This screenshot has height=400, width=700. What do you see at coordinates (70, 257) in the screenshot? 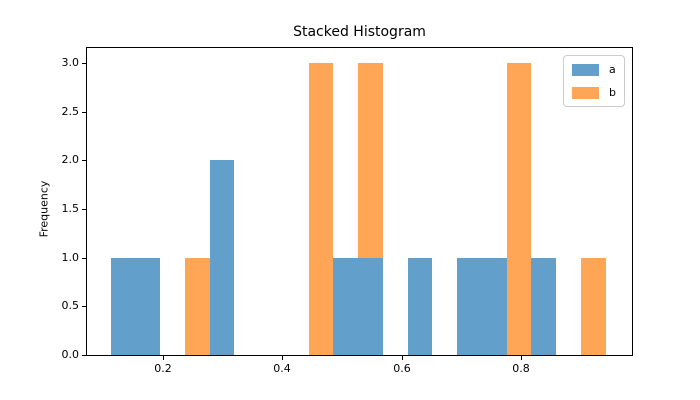
I see `y-tick-label: 1.0` at bounding box center [70, 257].